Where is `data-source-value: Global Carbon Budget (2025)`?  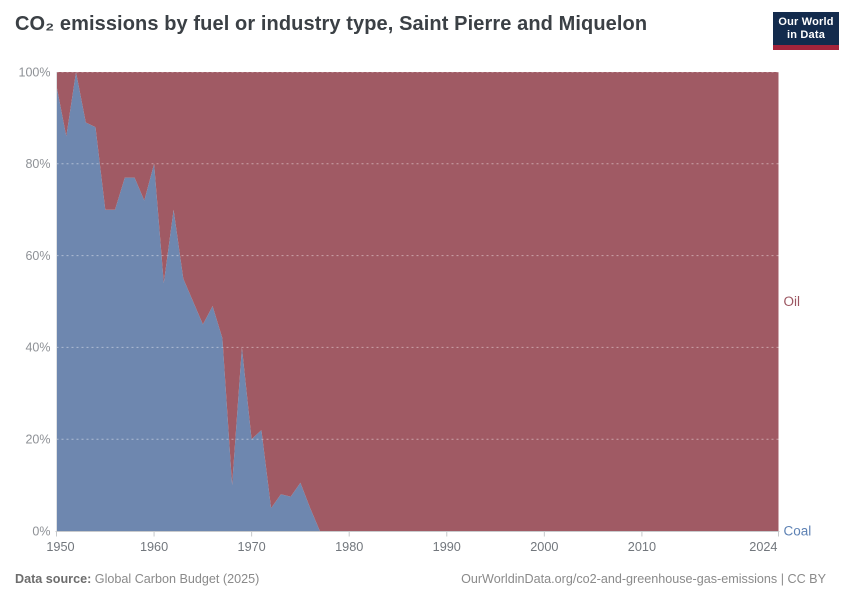 data-source-value: Global Carbon Budget (2025) is located at coordinates (175, 579).